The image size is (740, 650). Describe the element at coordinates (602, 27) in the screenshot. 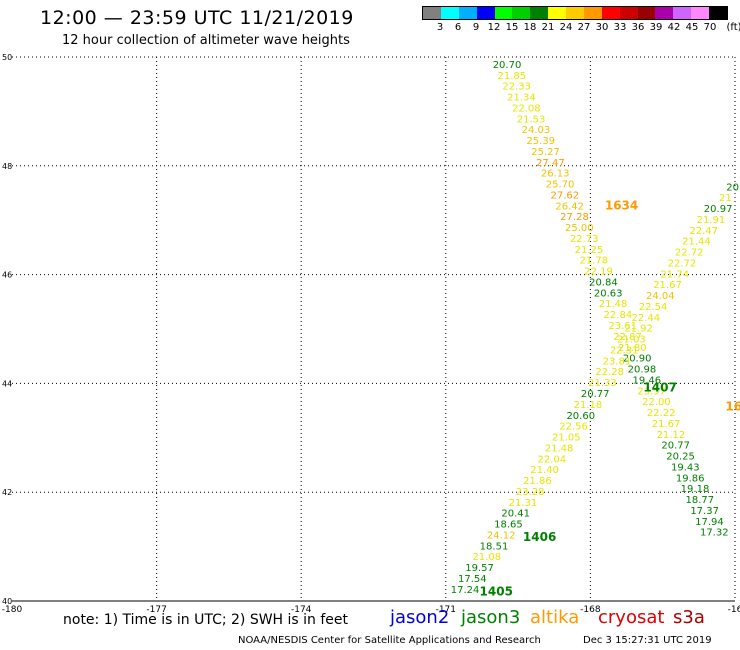

I see `color-scale-tick-label: 30` at that location.